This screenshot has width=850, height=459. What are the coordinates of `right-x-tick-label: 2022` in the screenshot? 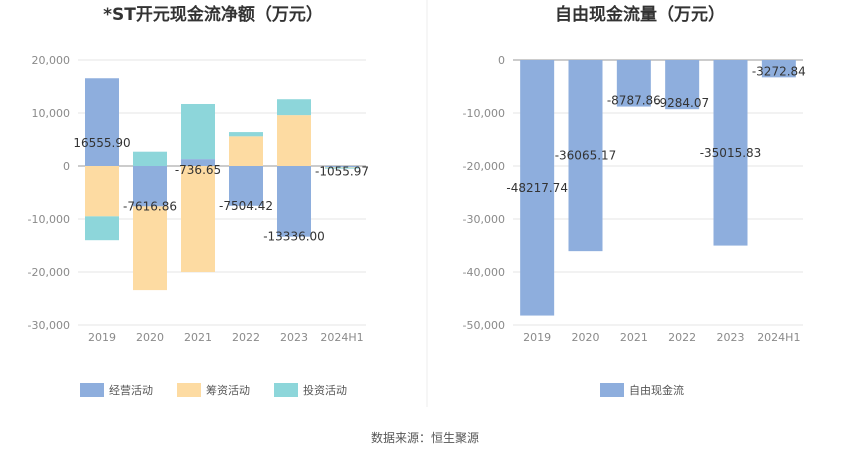 It's located at (682, 337).